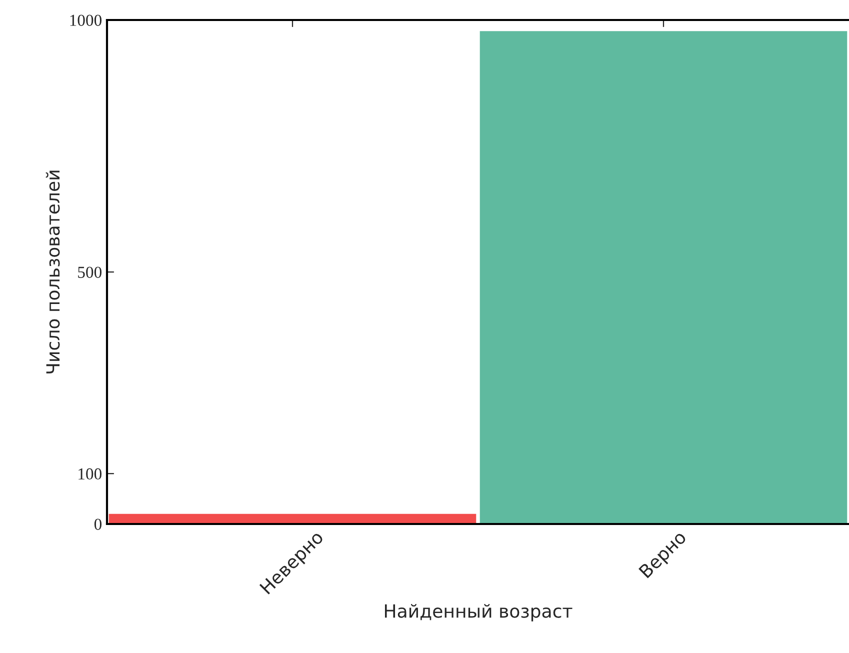 This screenshot has width=849, height=653. Describe the element at coordinates (86, 20) in the screenshot. I see `y-tick-label: 1000` at that location.